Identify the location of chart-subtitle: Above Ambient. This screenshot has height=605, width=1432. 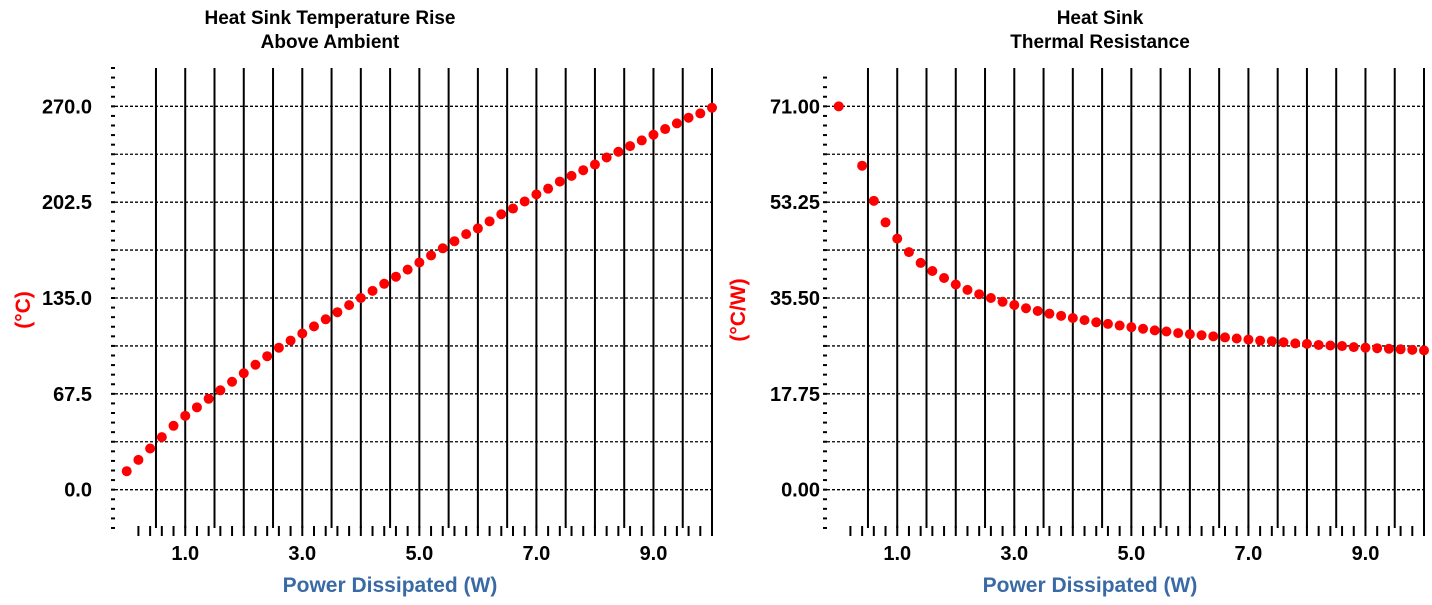
(330, 42).